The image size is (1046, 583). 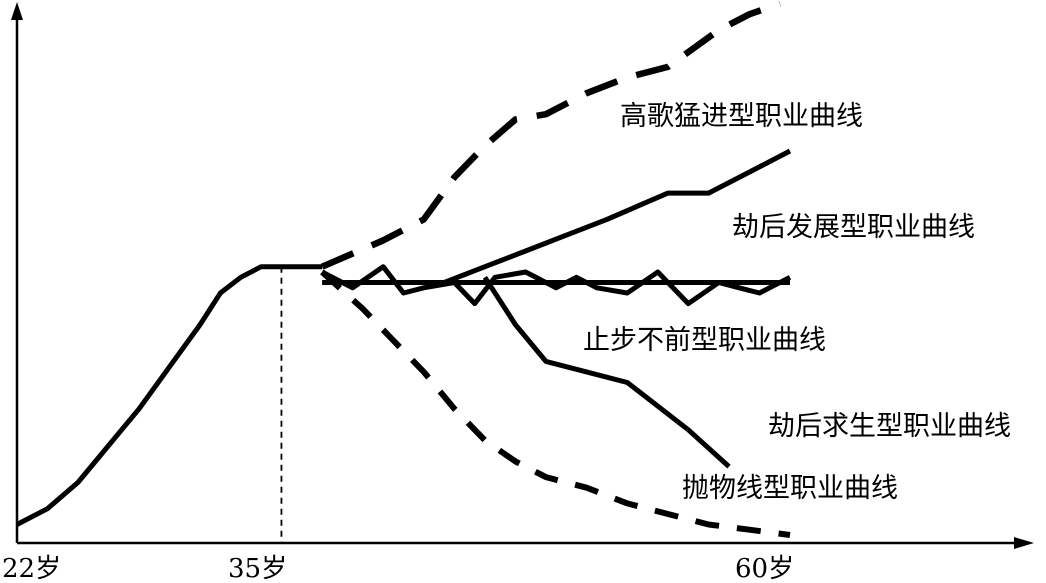 I want to click on tick-label-22: 22岁, so click(x=31, y=568).